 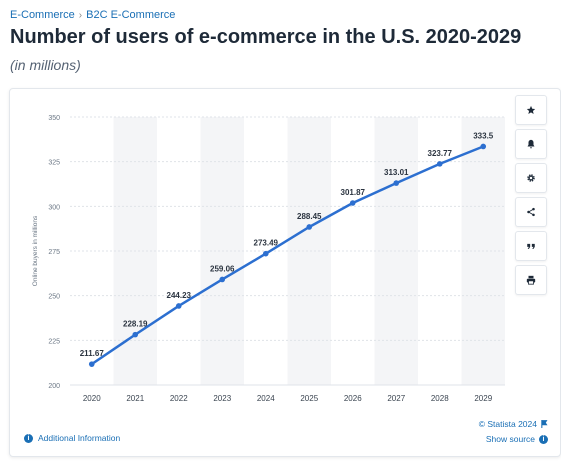 What do you see at coordinates (440, 153) in the screenshot?
I see `data-label: 323.77` at bounding box center [440, 153].